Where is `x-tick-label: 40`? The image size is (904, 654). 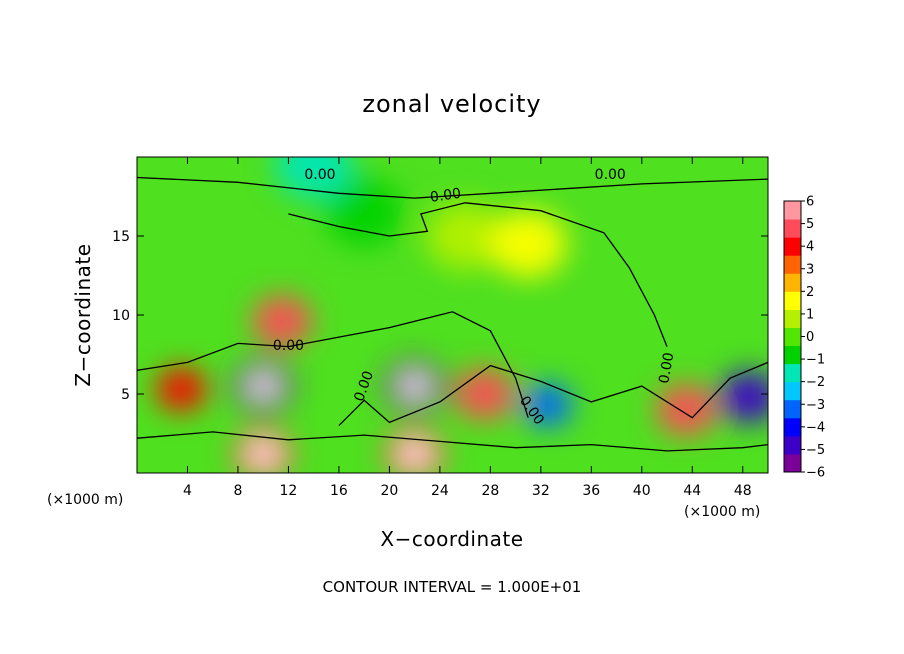 x-tick-label: 40 is located at coordinates (642, 491).